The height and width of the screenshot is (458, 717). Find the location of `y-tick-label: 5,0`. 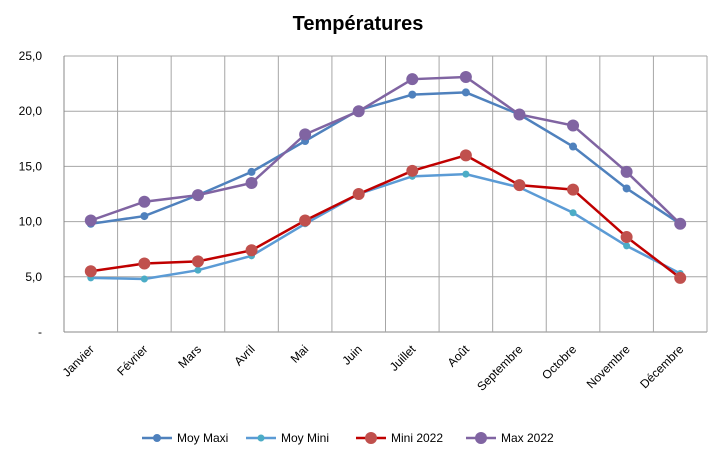

y-tick-label: 5,0 is located at coordinates (33, 277).